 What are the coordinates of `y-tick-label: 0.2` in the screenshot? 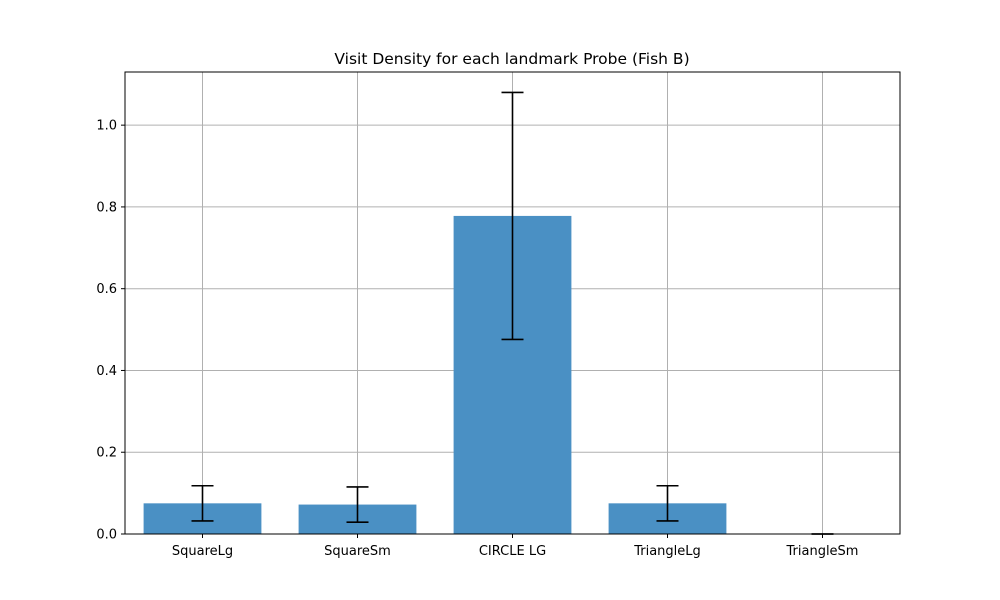 It's located at (106, 453).